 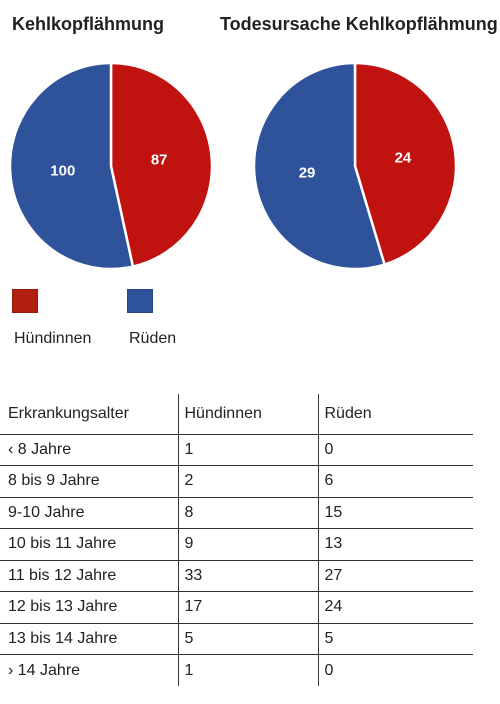 I want to click on table-row: 10 bis 11 Jahre 9 13, so click(x=236, y=544).